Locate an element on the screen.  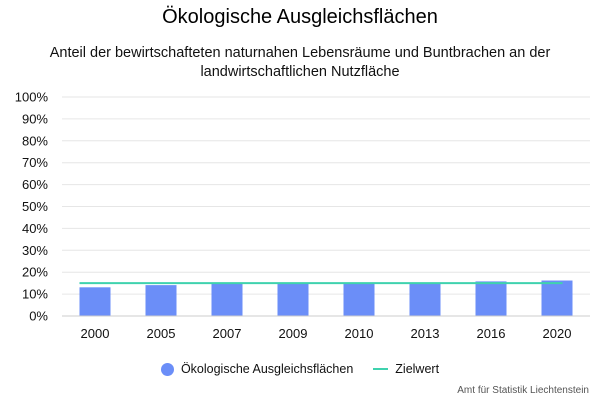
y-tick-label: 10% is located at coordinates (35, 294).